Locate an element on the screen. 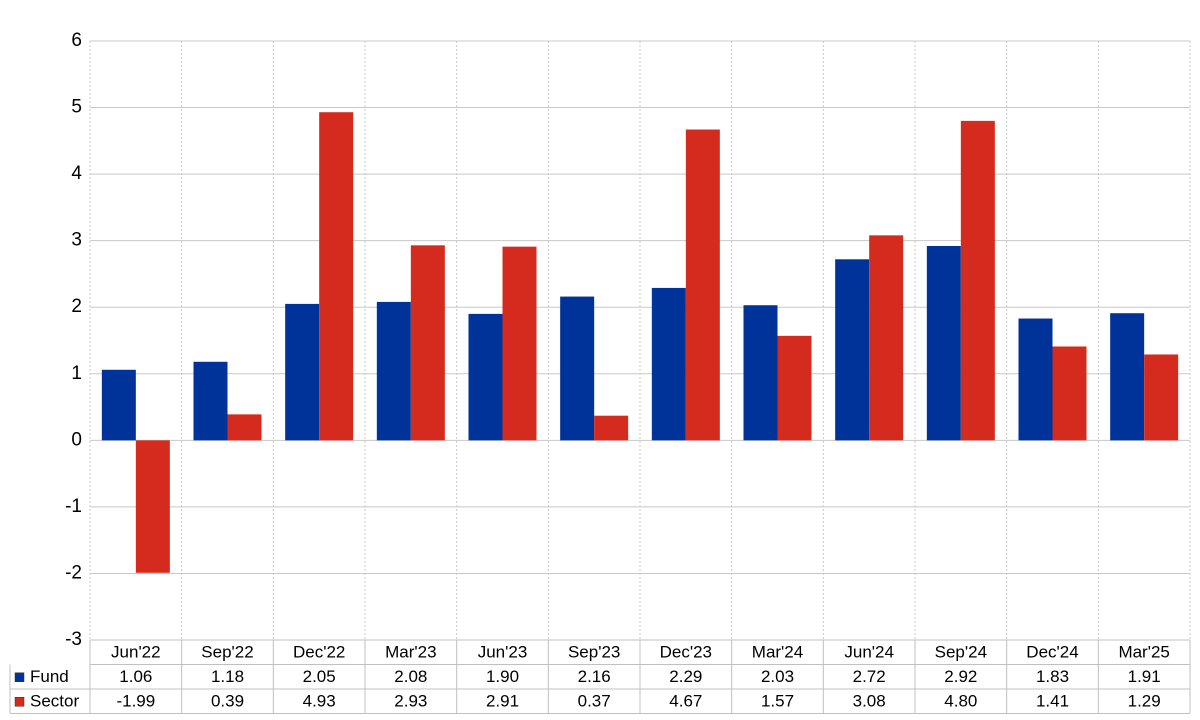  data-label: 2.03 is located at coordinates (777, 676).